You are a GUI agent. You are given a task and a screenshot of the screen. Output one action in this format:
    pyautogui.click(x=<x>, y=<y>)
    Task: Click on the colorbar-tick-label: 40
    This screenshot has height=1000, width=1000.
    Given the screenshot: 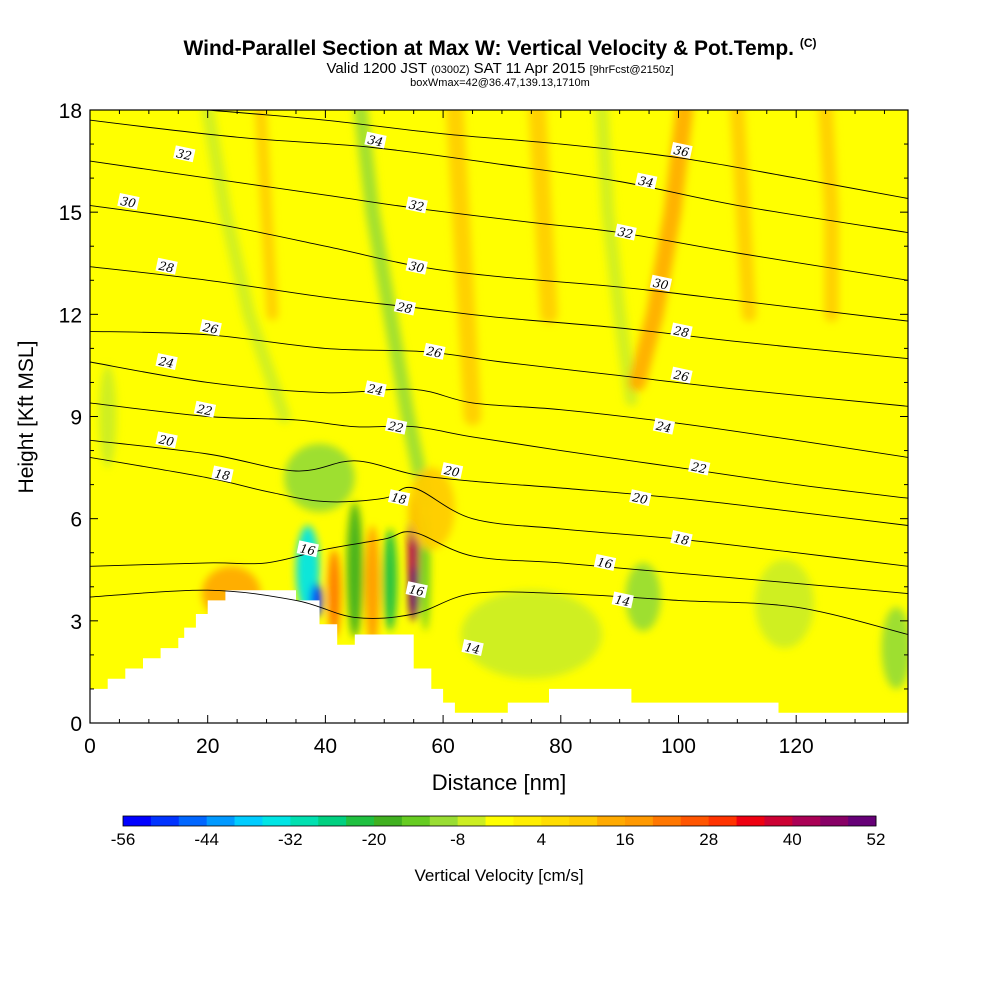 What is the action you would take?
    pyautogui.click(x=792, y=839)
    